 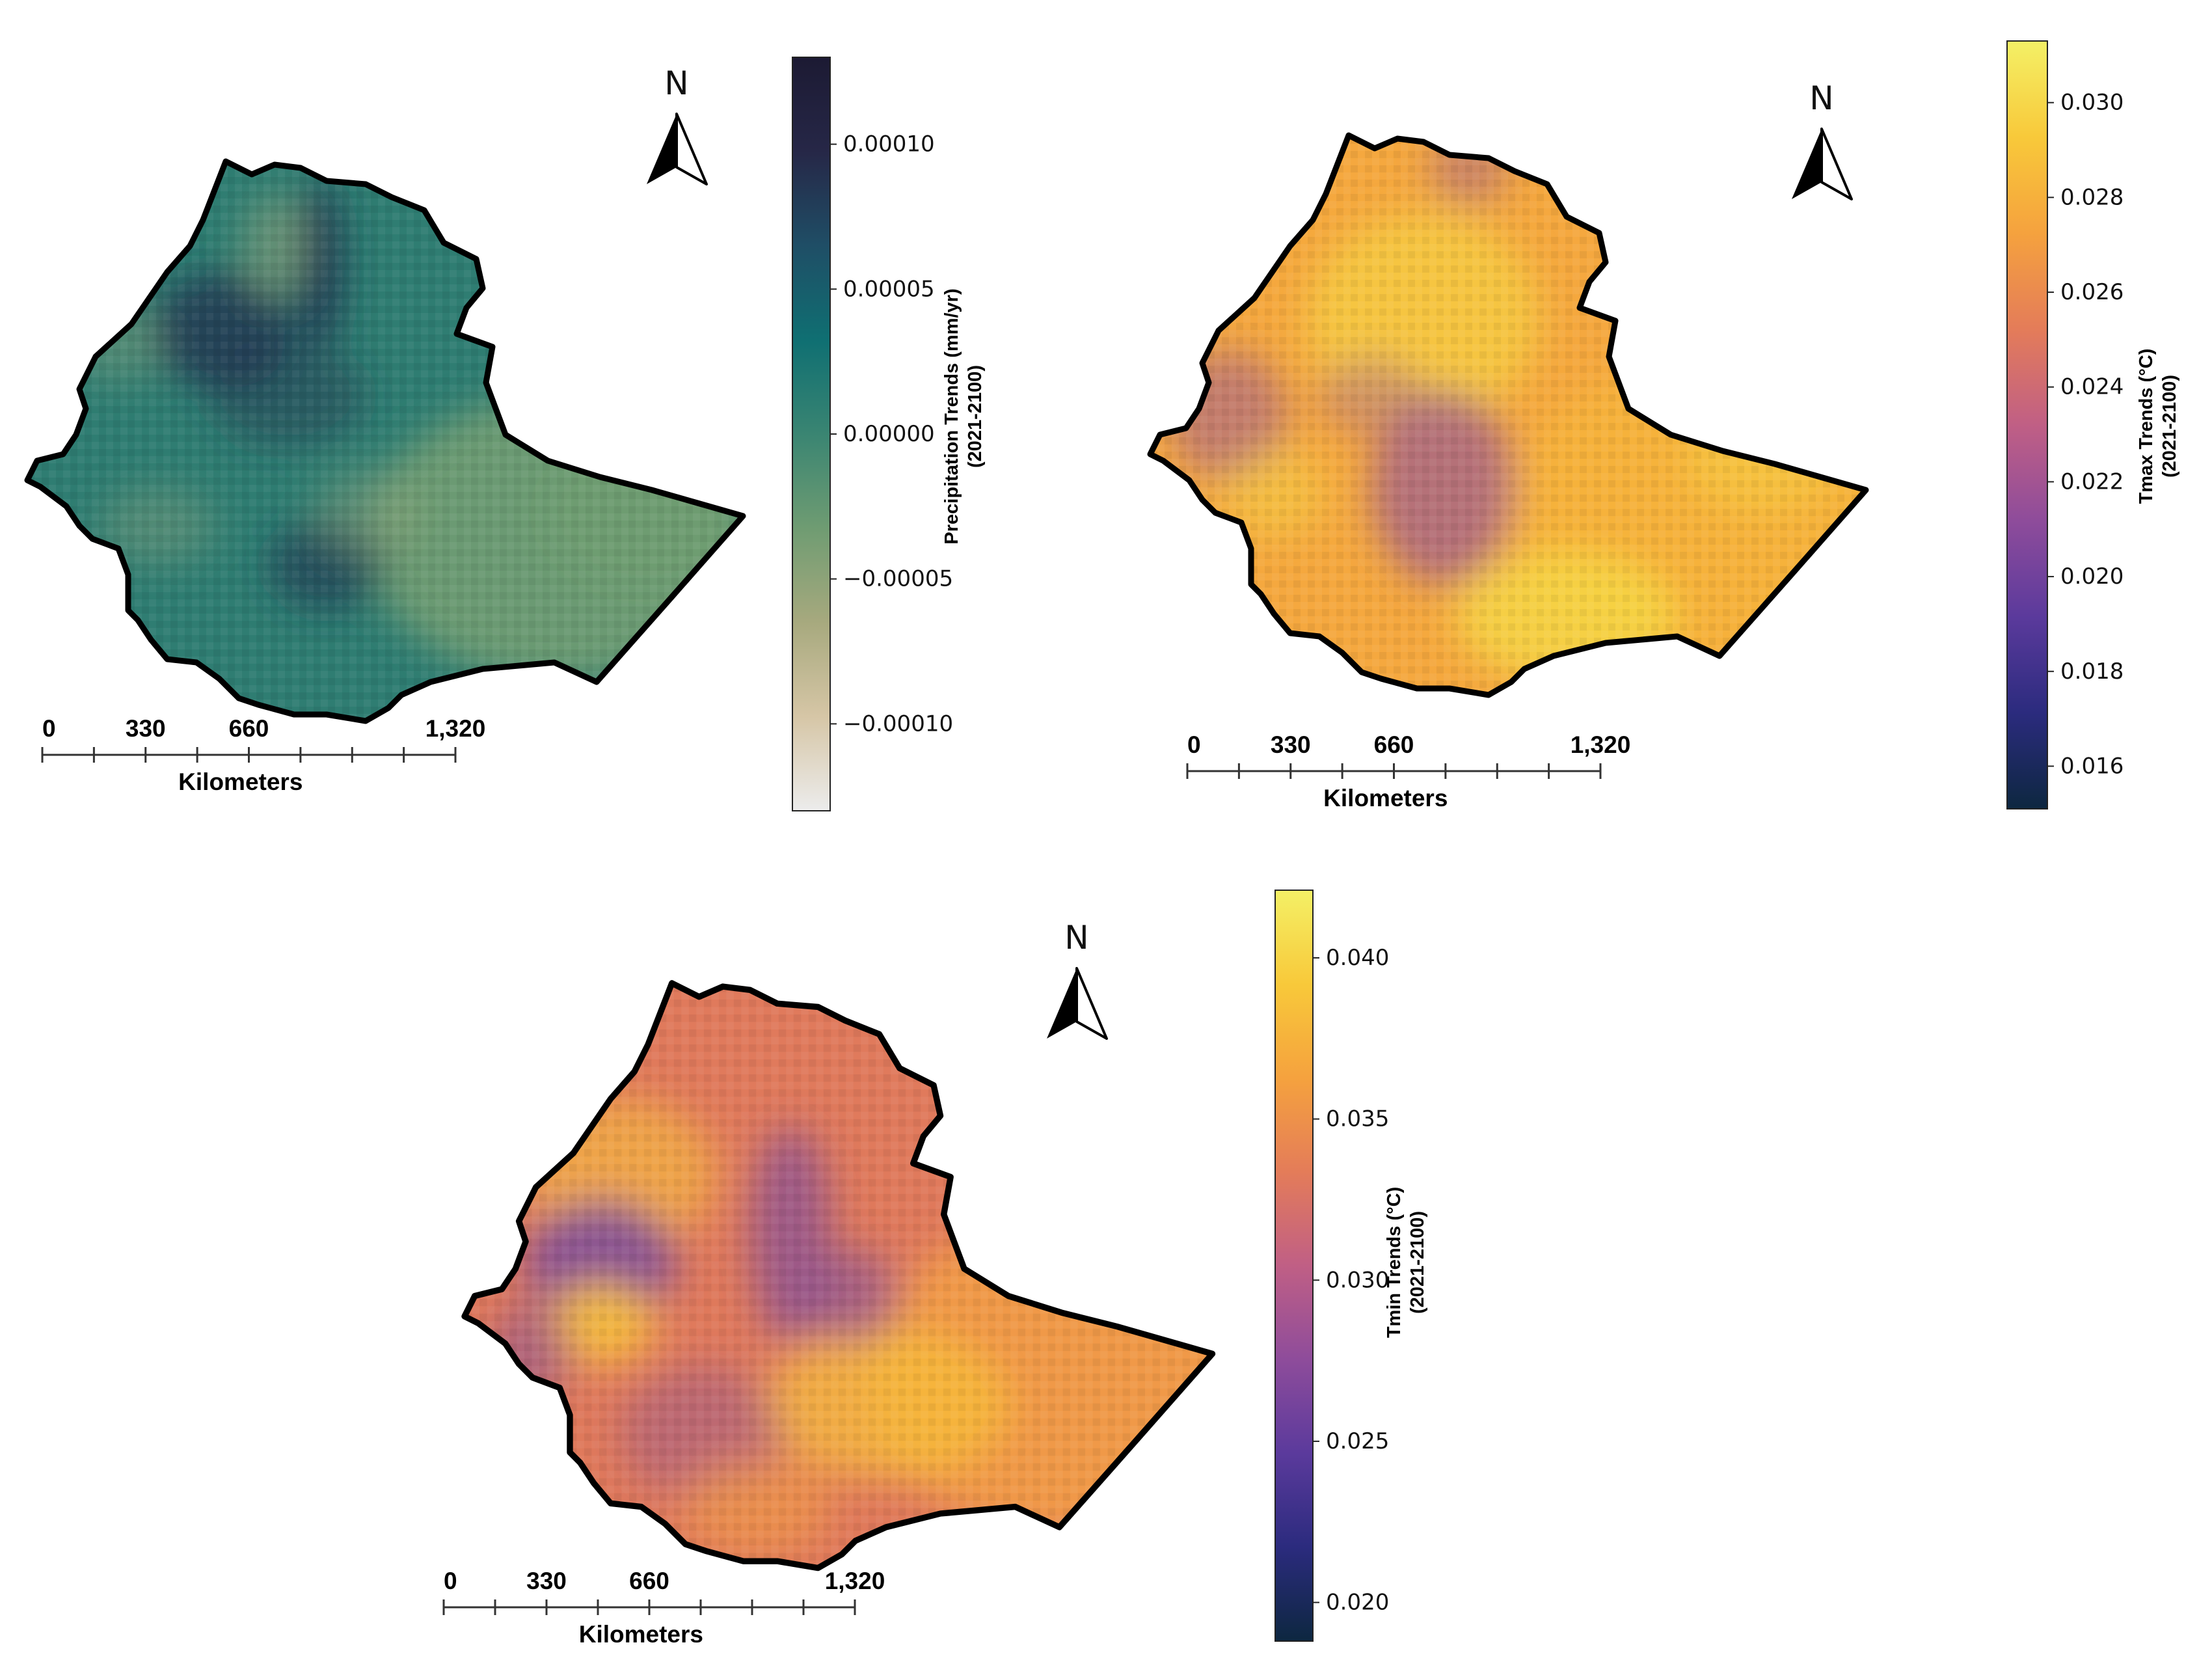 What do you see at coordinates (2092, 672) in the screenshot?
I see `tmax-colorbar-tick-label: 0.018` at bounding box center [2092, 672].